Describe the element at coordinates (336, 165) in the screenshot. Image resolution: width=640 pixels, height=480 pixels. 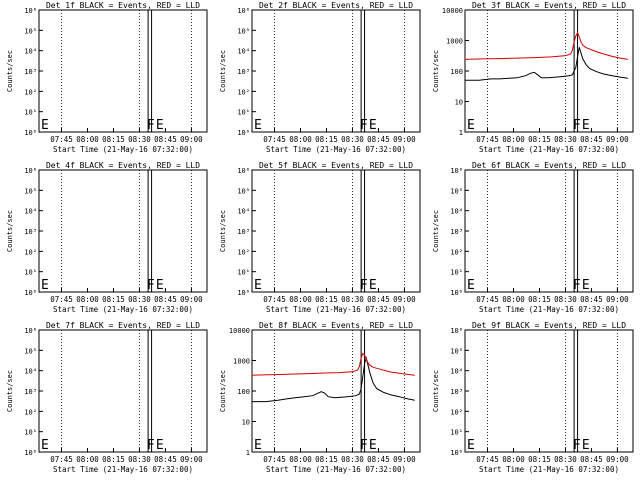
I see `panel-title: Det 5f BLACK = Events, RED = LLD` at that location.